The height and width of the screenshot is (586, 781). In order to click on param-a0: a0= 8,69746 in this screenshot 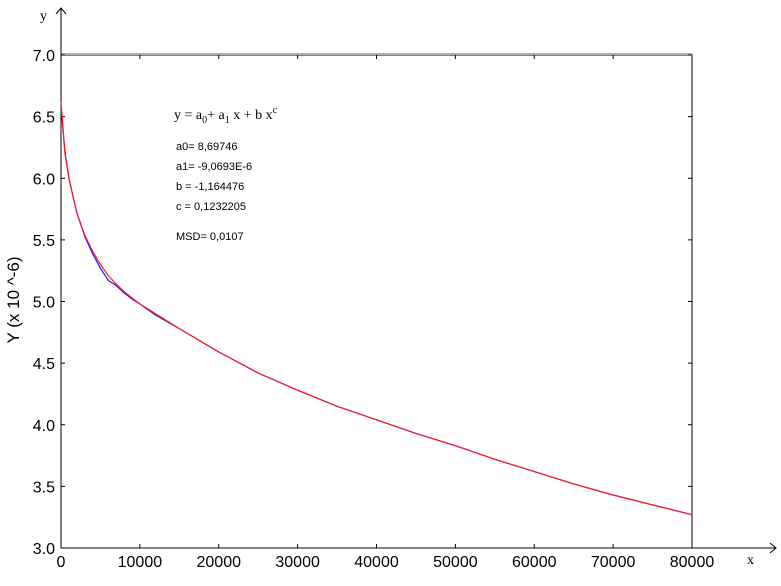, I will do `click(206, 147)`.